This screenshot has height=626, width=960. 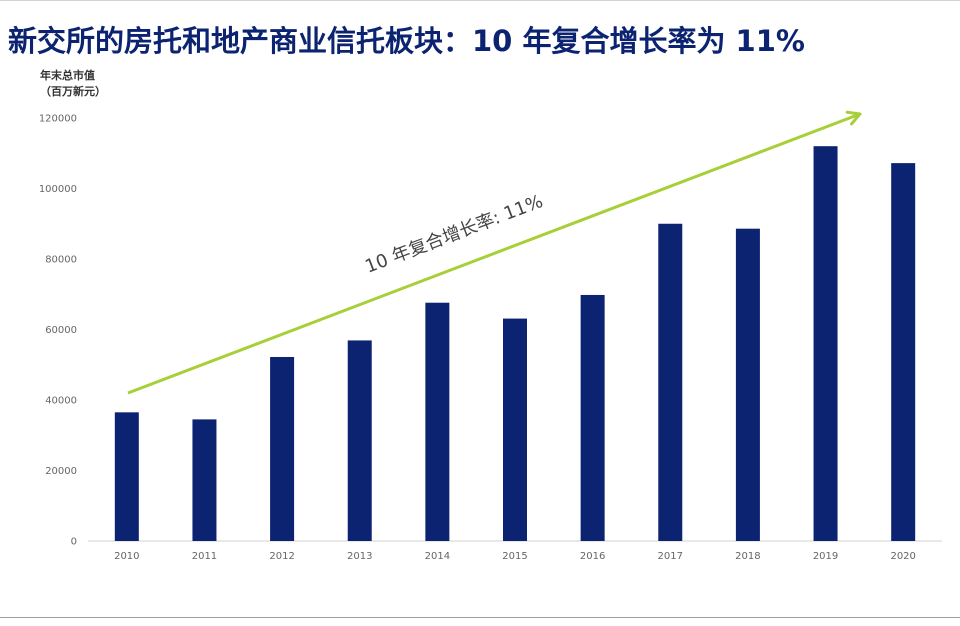 What do you see at coordinates (281, 556) in the screenshot?
I see `x-tick-label: 2012` at bounding box center [281, 556].